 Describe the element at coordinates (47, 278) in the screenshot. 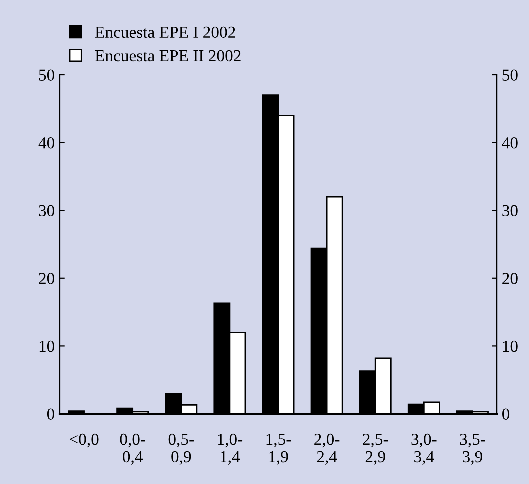

I see `y-tick-label: 20` at that location.